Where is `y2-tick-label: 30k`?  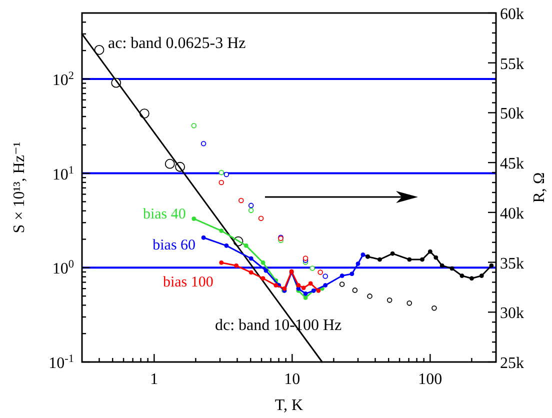 y2-tick-label: 30k is located at coordinates (512, 313).